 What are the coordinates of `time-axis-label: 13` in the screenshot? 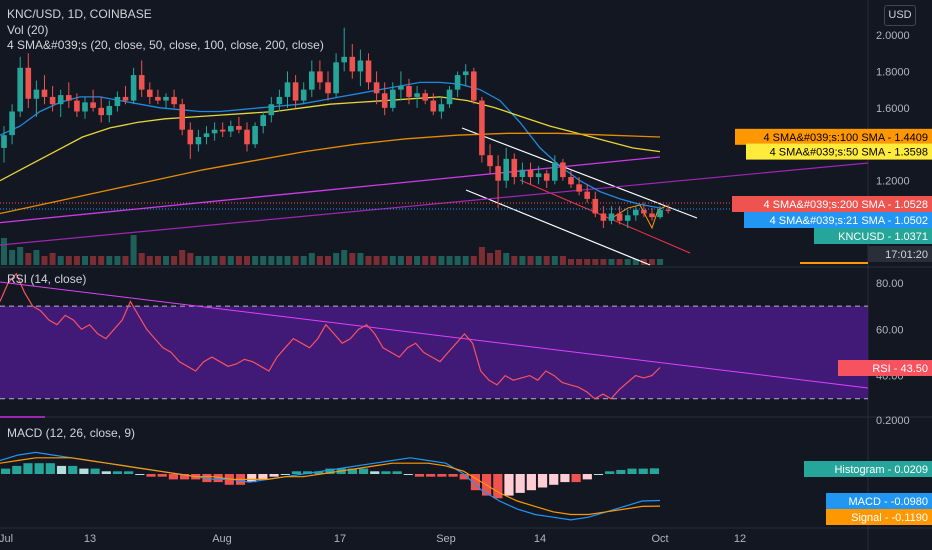 It's located at (90, 539).